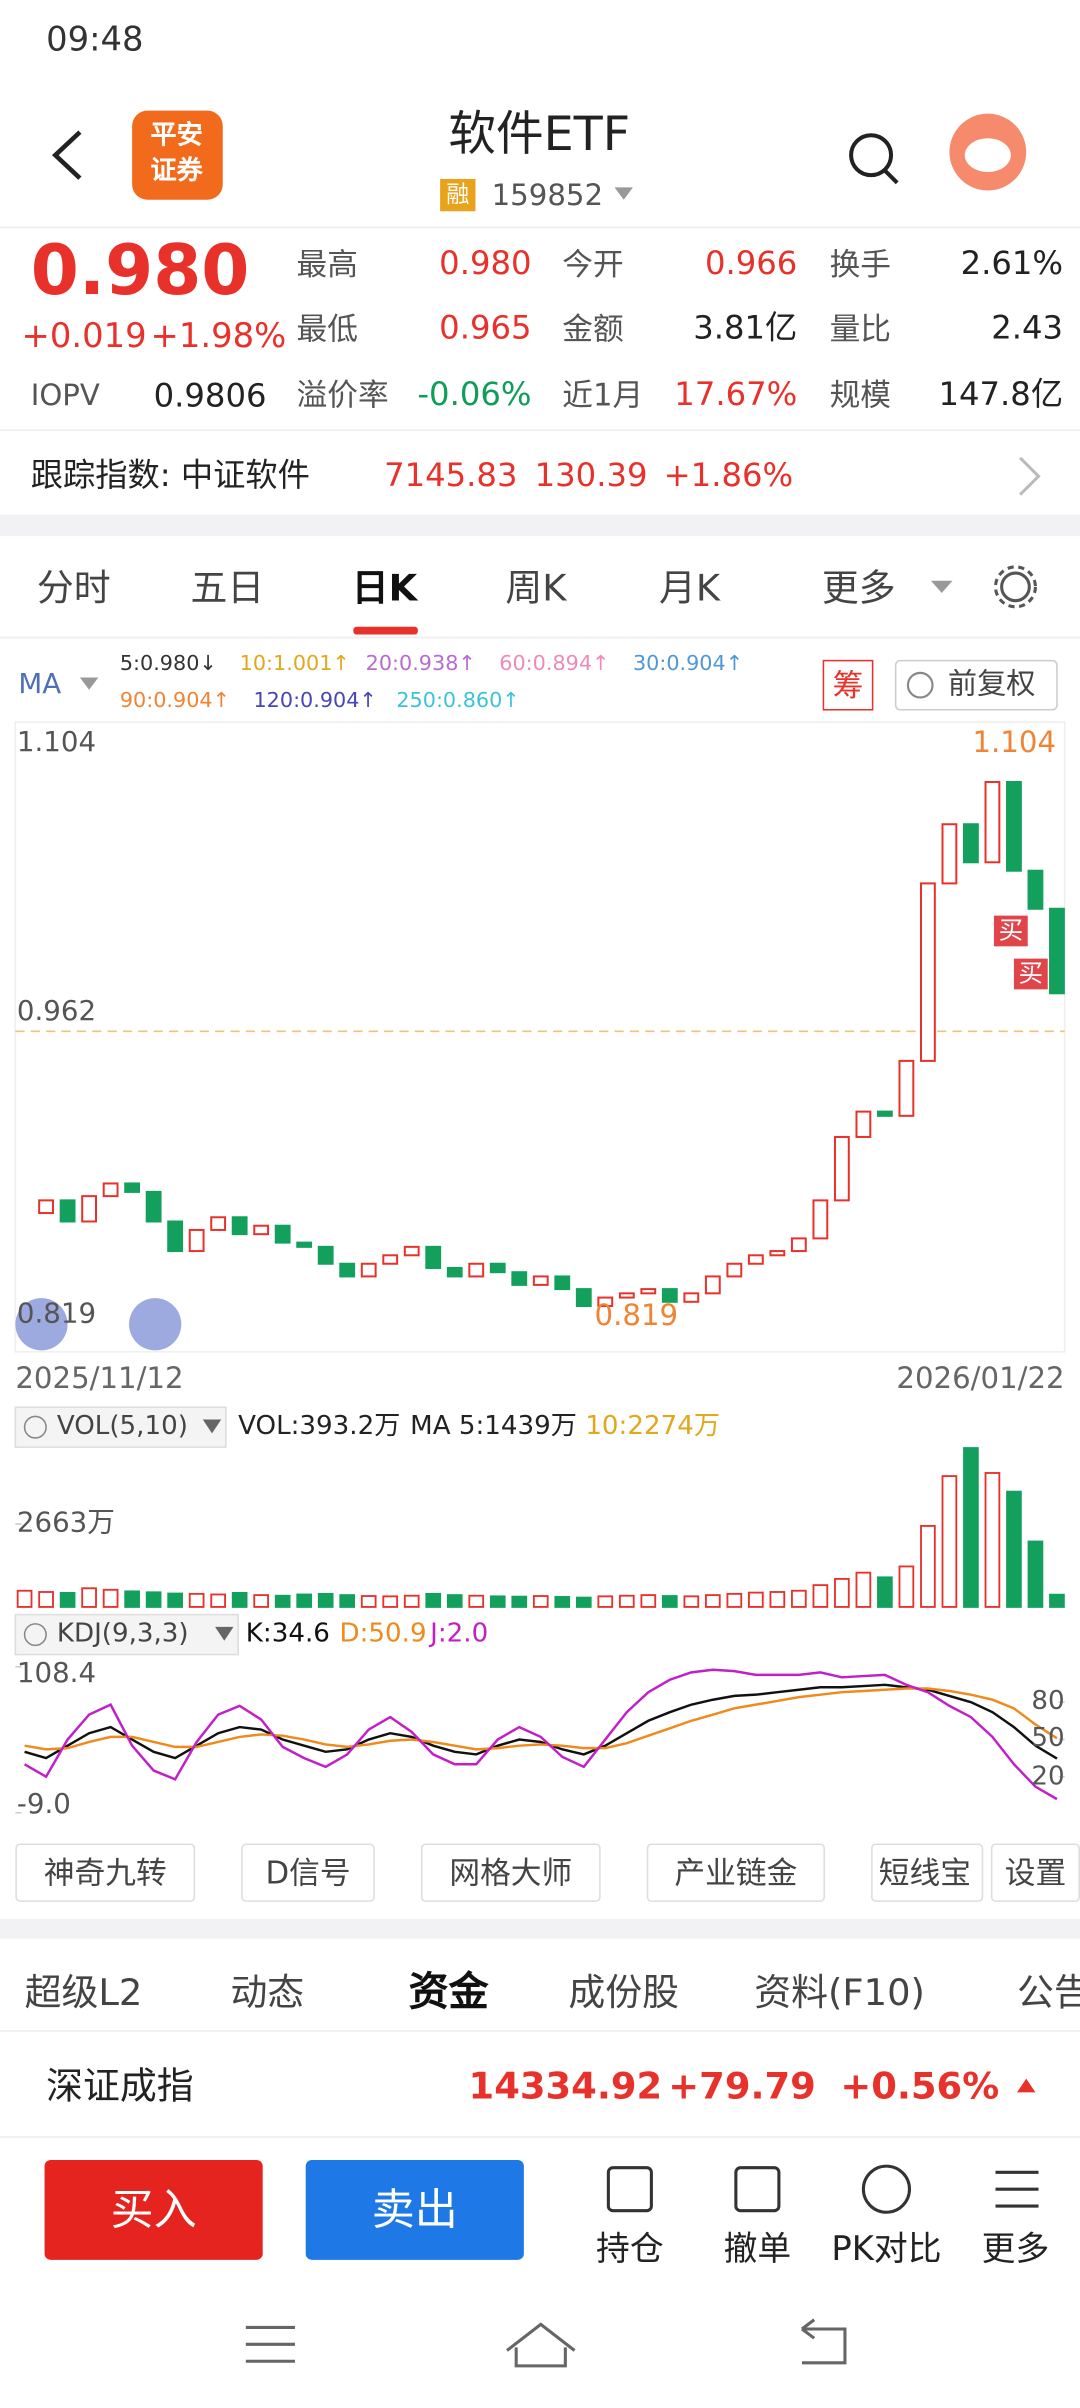 This screenshot has width=1080, height=2408. What do you see at coordinates (652, 1426) in the screenshot?
I see `readout: 10:2274万` at bounding box center [652, 1426].